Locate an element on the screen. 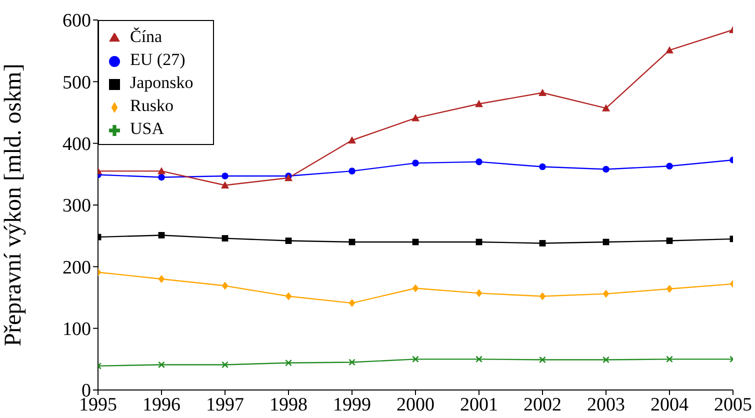  x-tick-label: 1998 is located at coordinates (289, 405).